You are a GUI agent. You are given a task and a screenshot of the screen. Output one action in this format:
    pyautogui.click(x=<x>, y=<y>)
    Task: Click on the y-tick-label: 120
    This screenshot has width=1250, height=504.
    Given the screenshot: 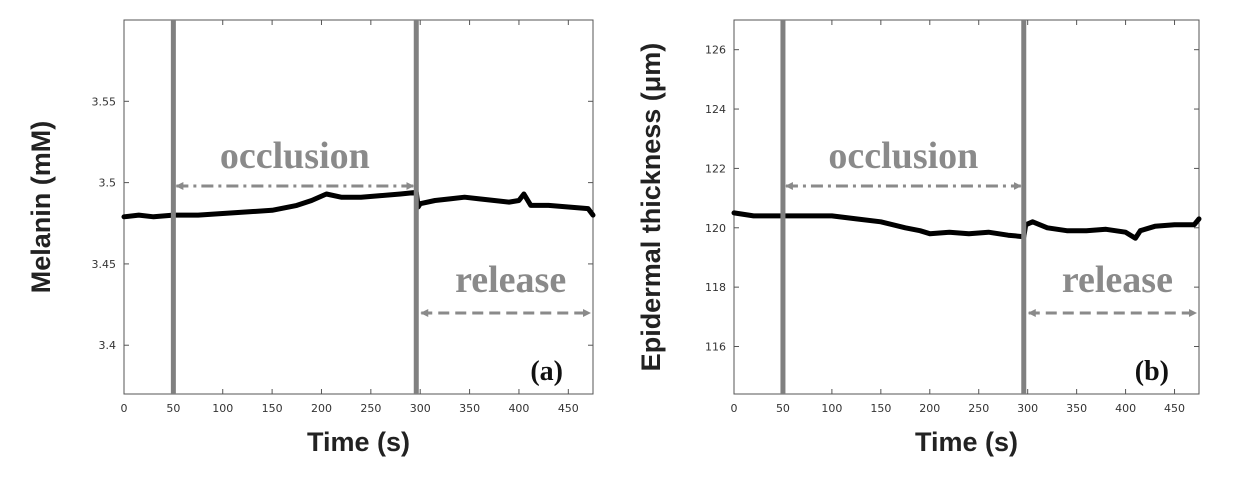 What is the action you would take?
    pyautogui.click(x=715, y=228)
    